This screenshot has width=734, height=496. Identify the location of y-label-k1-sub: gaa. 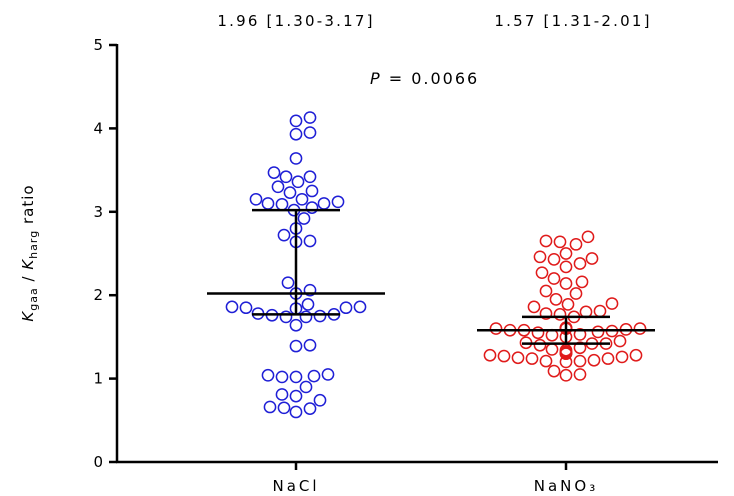
(33, 298).